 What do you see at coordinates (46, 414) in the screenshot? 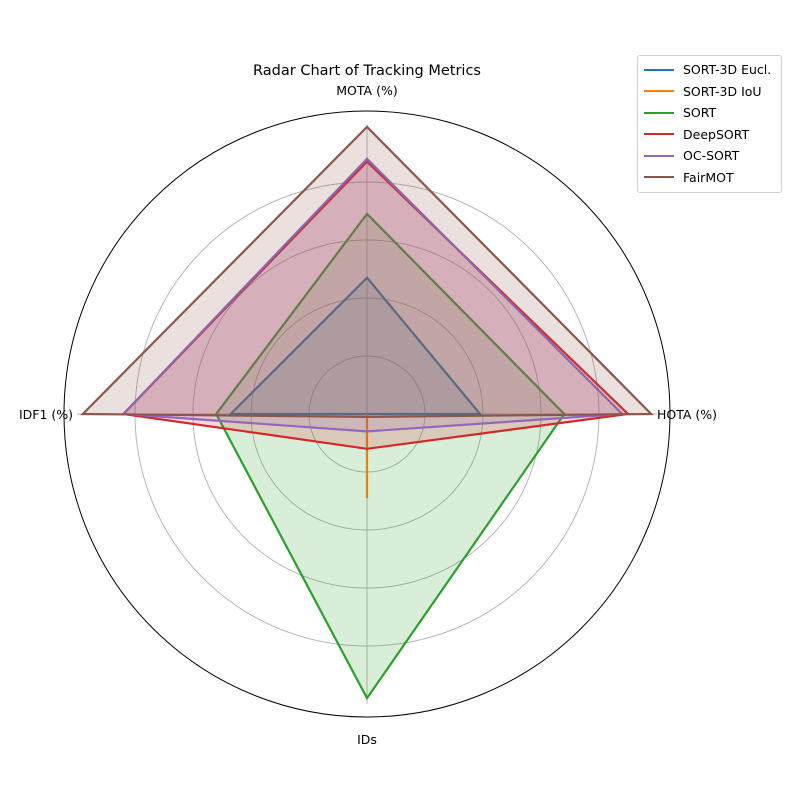
I see `axis-label-idf1: IDF1 (%)` at bounding box center [46, 414].